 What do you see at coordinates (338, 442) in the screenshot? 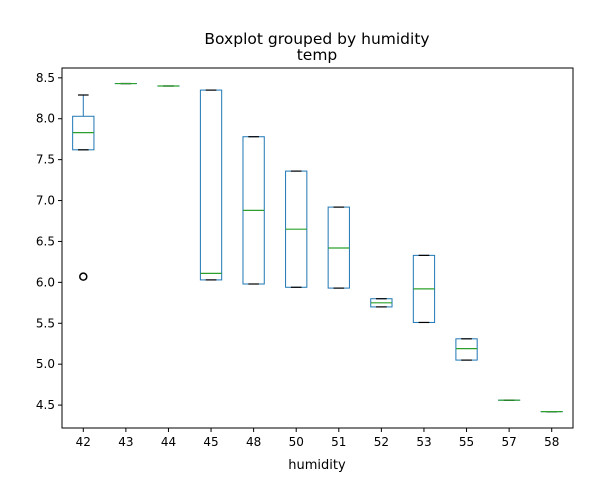
I see `x-tick-label: 51` at bounding box center [338, 442].